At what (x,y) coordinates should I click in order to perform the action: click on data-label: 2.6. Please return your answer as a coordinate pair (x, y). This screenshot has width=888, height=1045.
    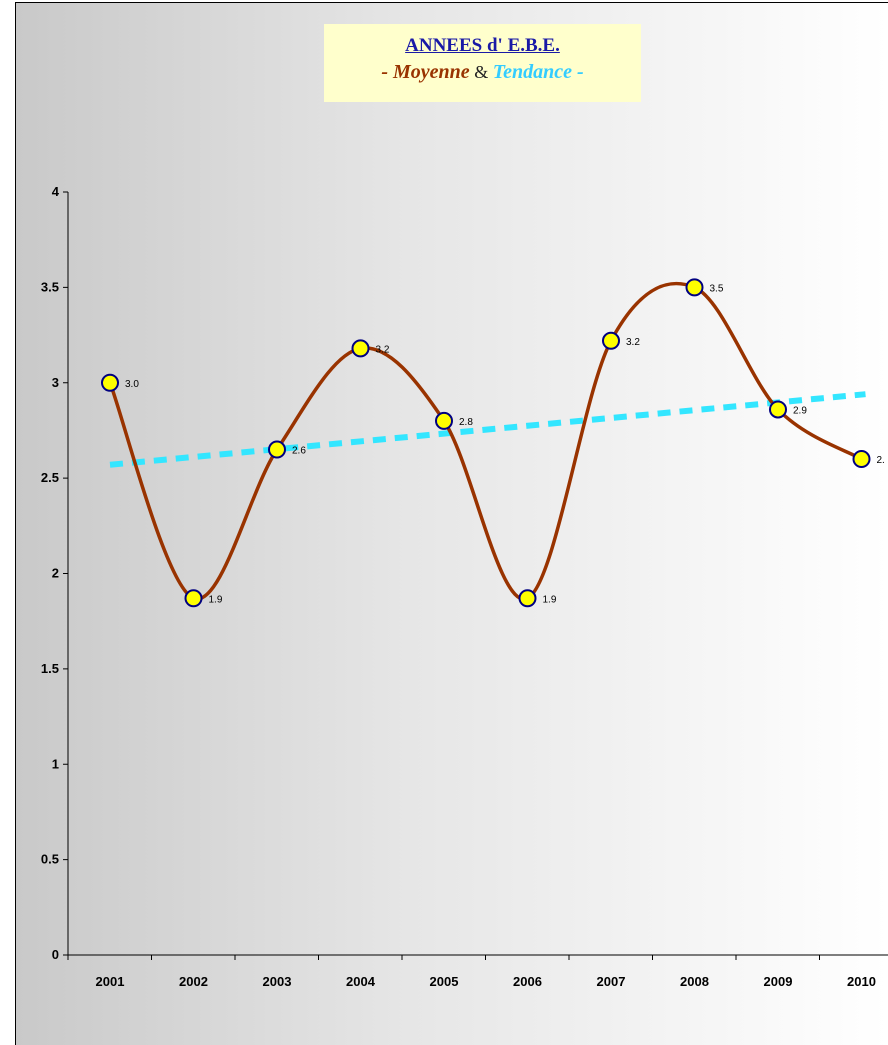
    Looking at the image, I should click on (299, 451).